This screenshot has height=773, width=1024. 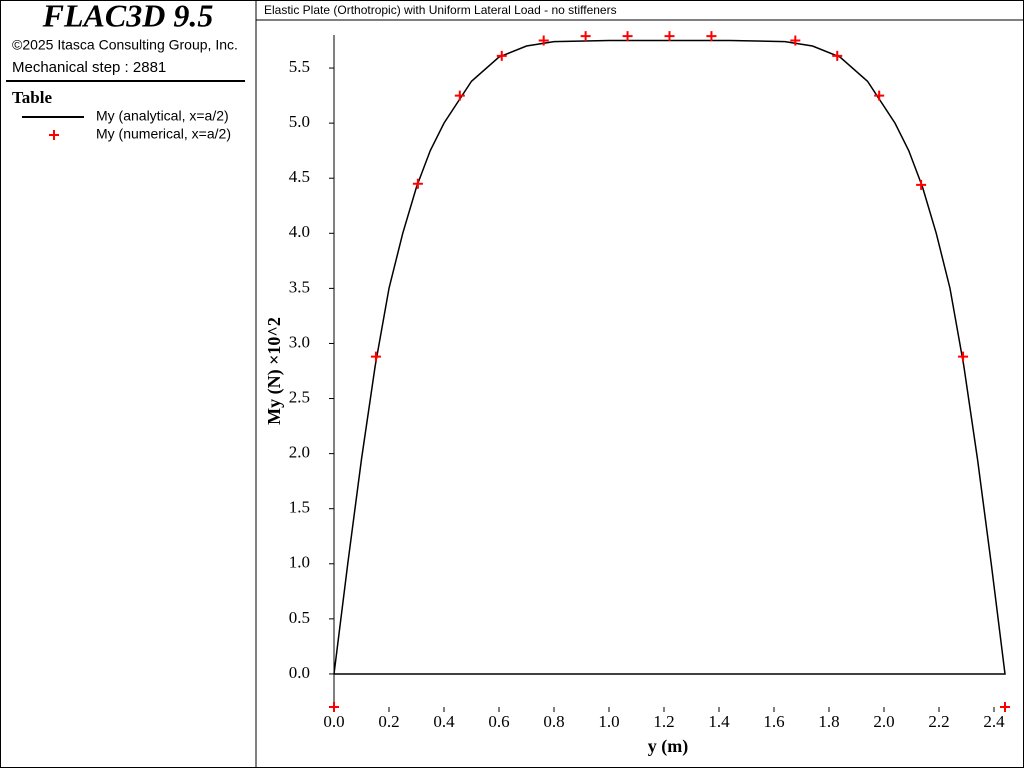 What do you see at coordinates (299, 562) in the screenshot?
I see `y-tick-label: 1.0` at bounding box center [299, 562].